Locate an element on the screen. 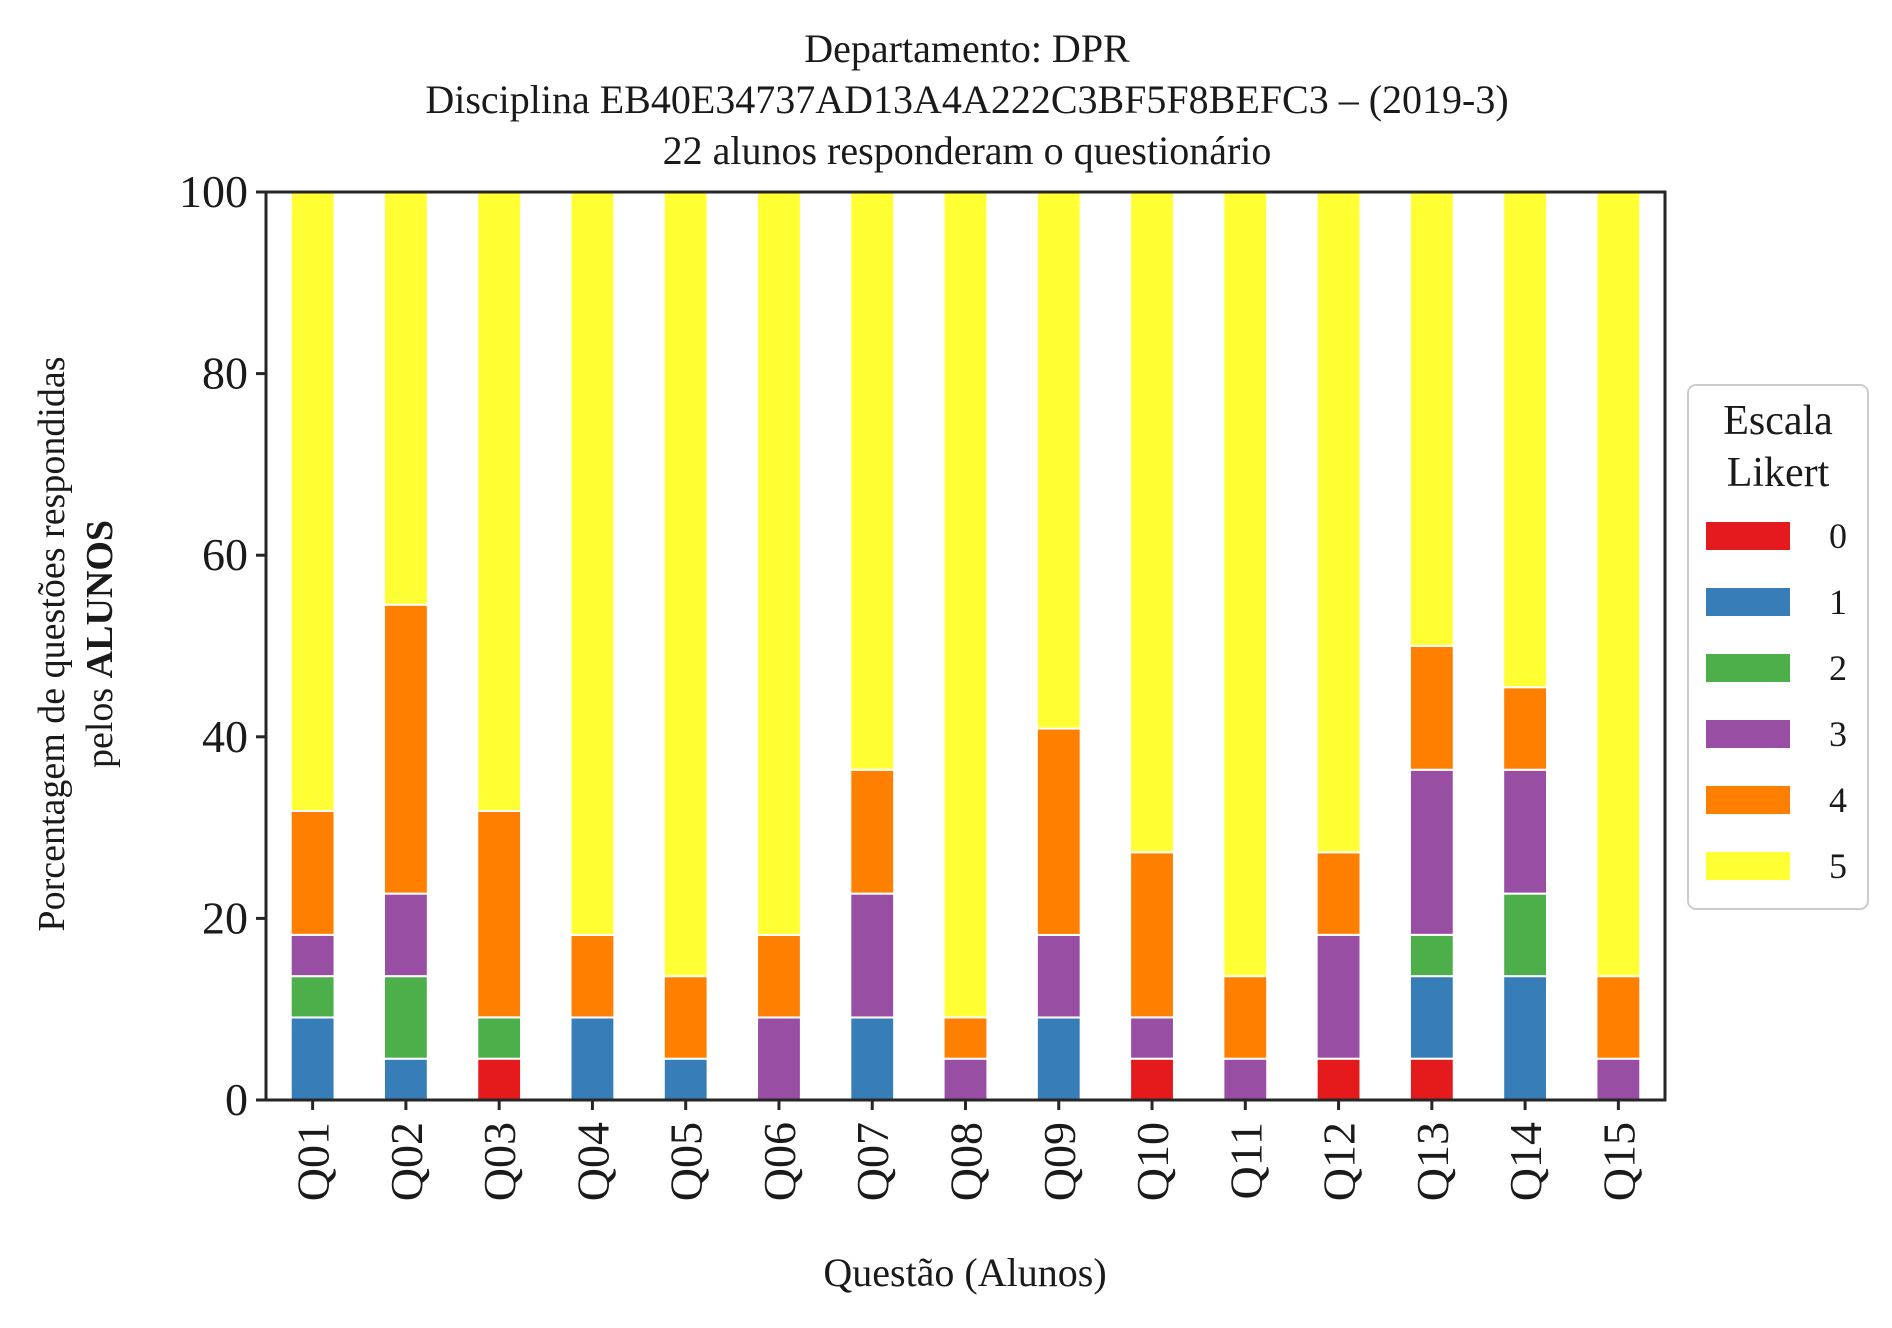 The height and width of the screenshot is (1328, 1892). legend-label-3: 3 is located at coordinates (1838, 734).